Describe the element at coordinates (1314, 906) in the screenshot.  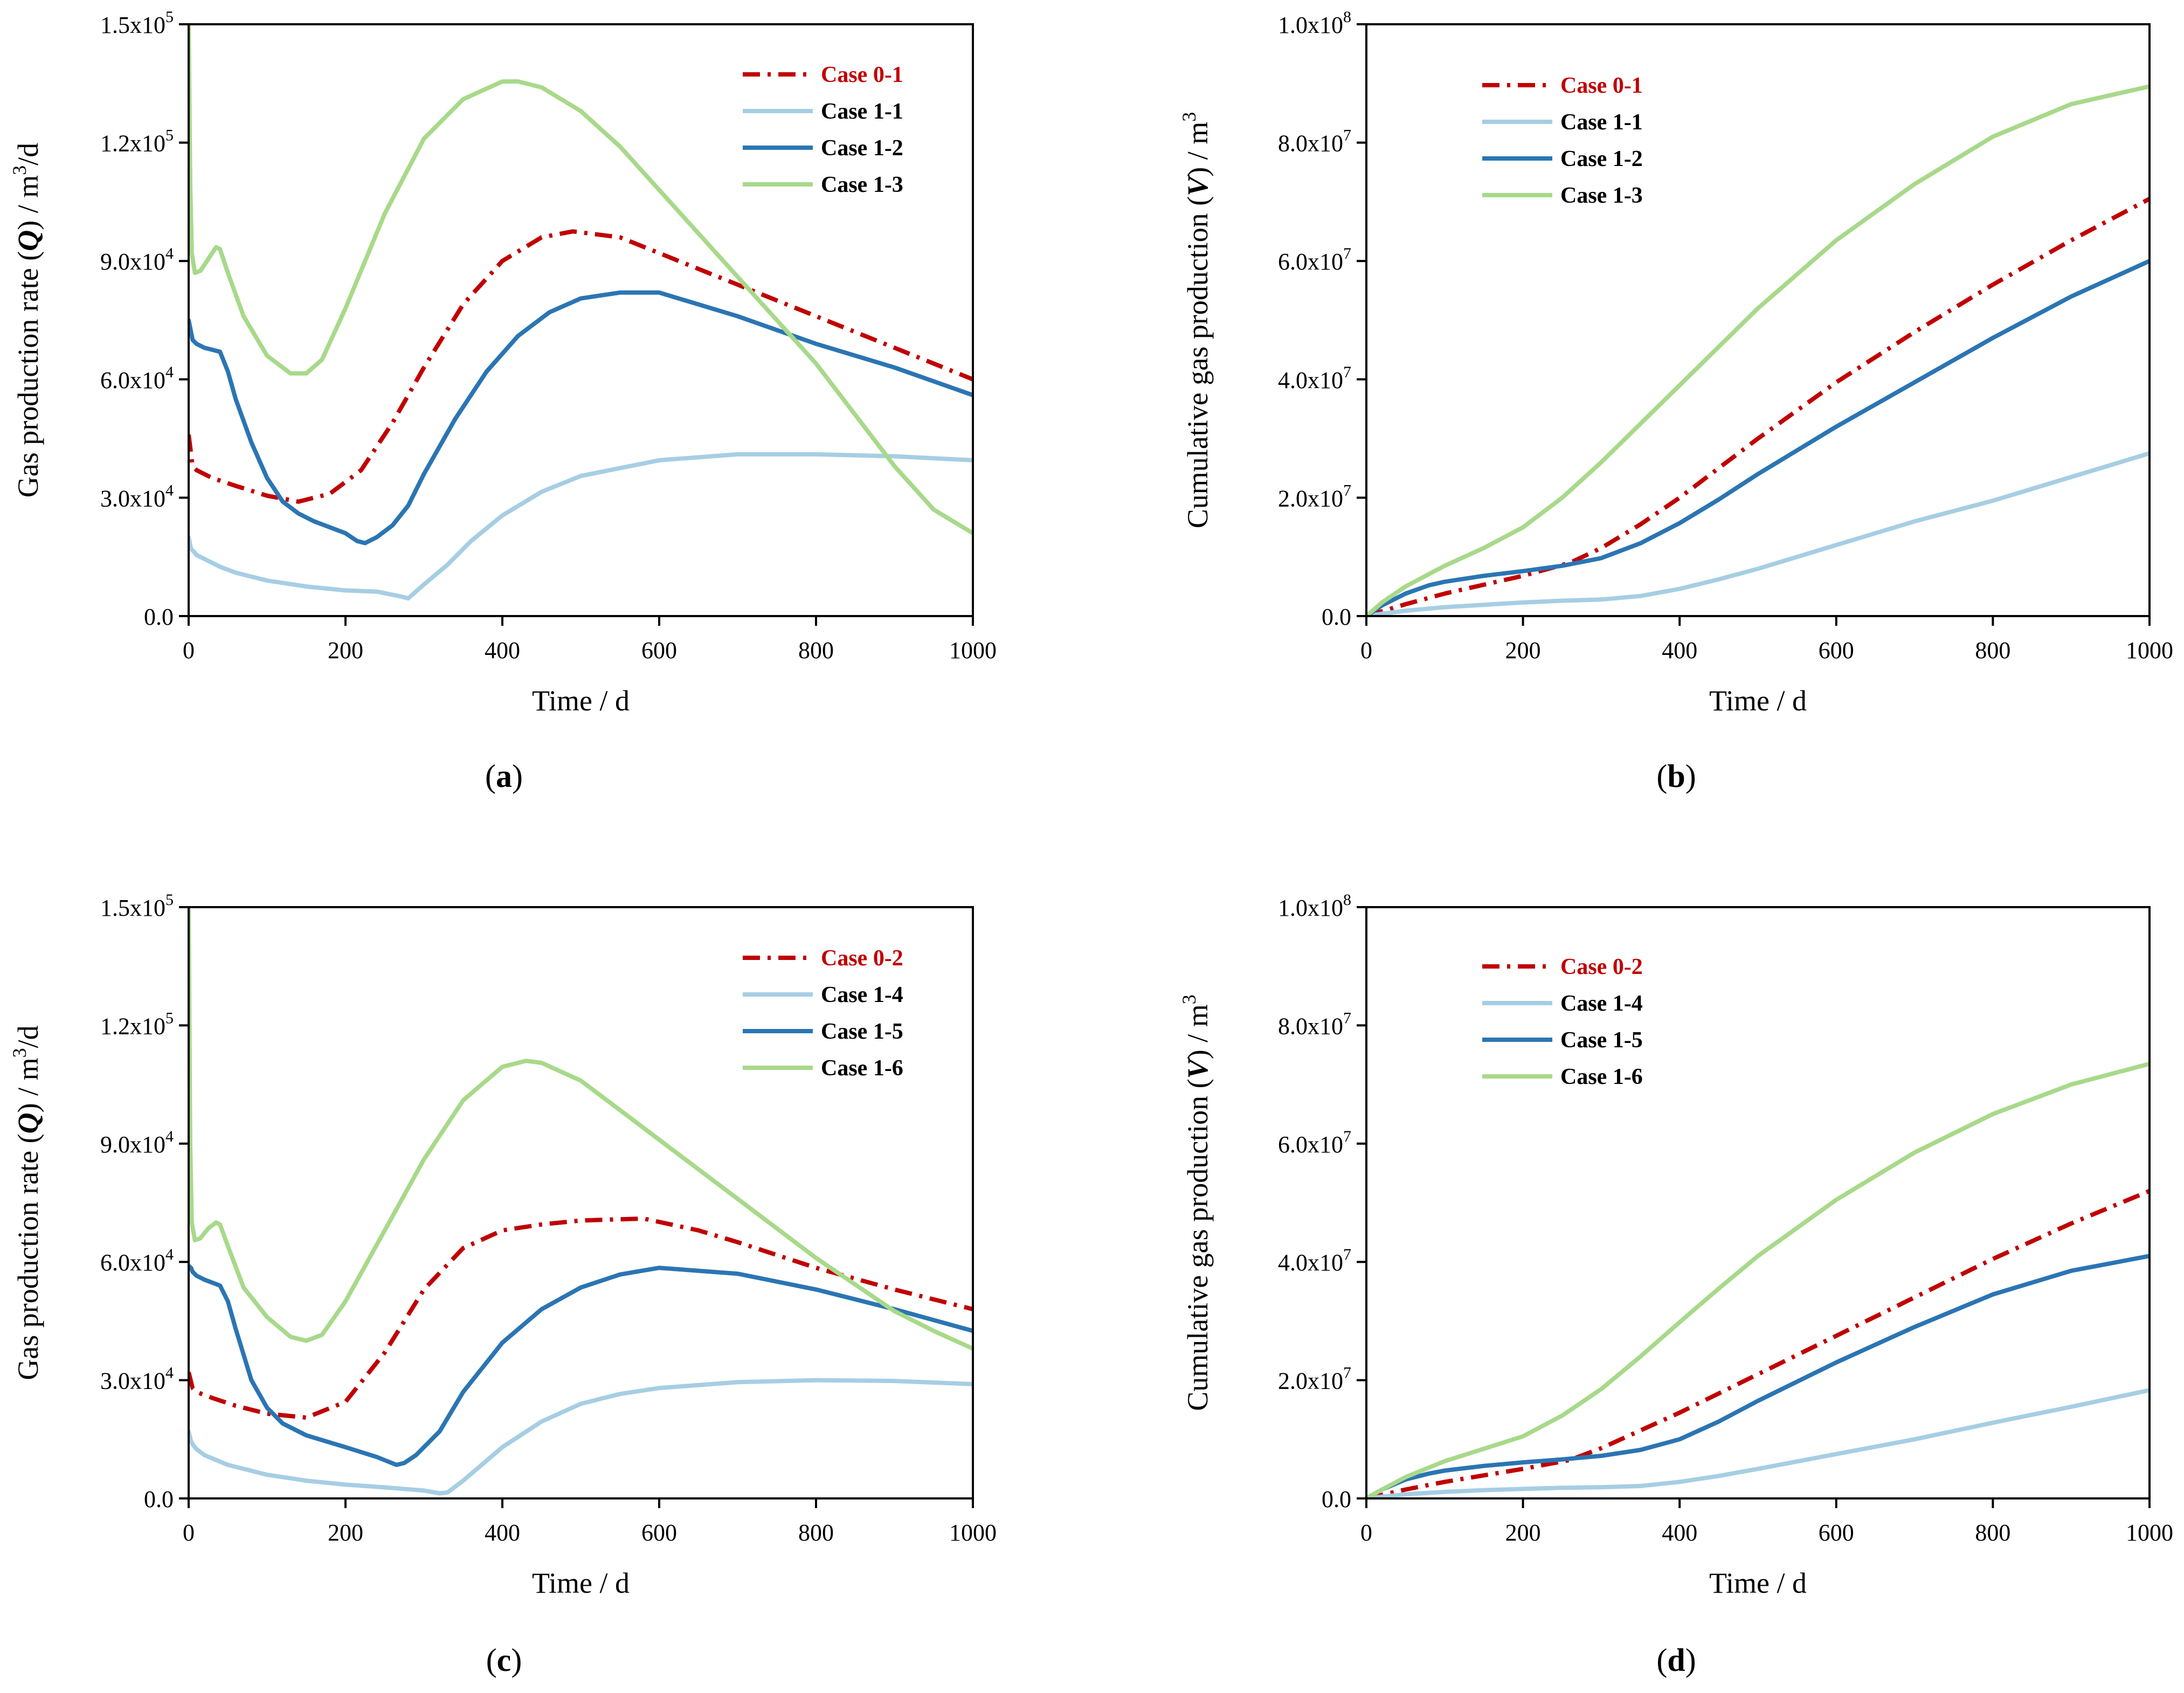
I see `y-tick-label: 1.0x10⁸` at that location.